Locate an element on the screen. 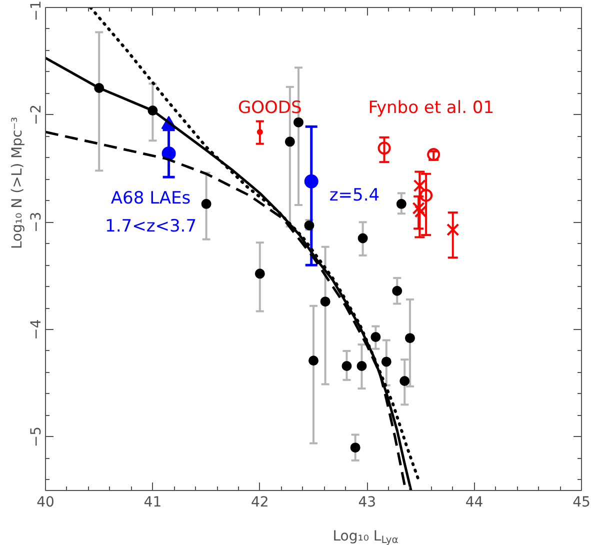 This screenshot has height=545, width=591. series-label: z=5.4 is located at coordinates (354, 195).